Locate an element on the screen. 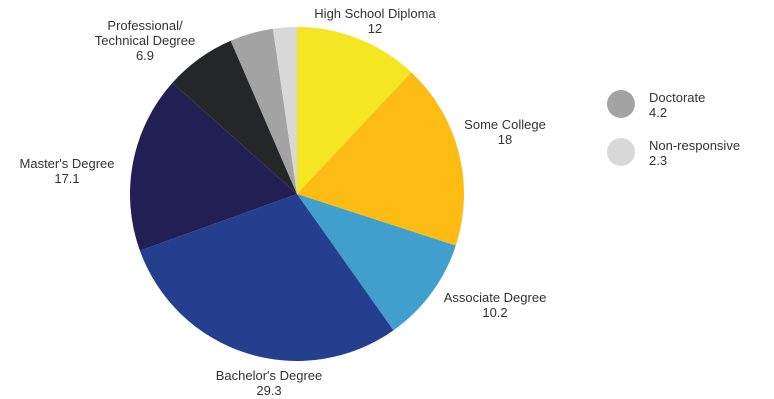  data-label-text: Master's Degree is located at coordinates (67, 163).